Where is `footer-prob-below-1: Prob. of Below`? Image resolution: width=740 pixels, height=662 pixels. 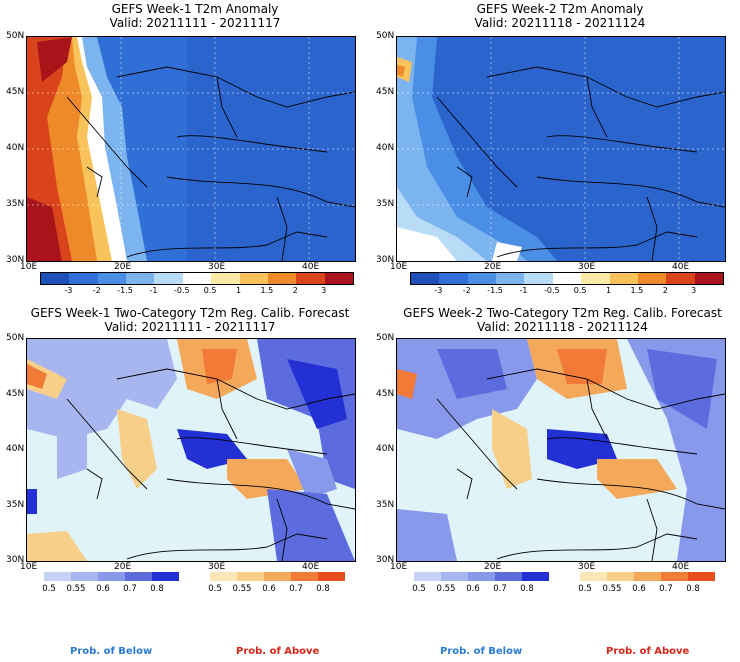
footer-prob-below-1: Prob. of Below is located at coordinates (111, 651).